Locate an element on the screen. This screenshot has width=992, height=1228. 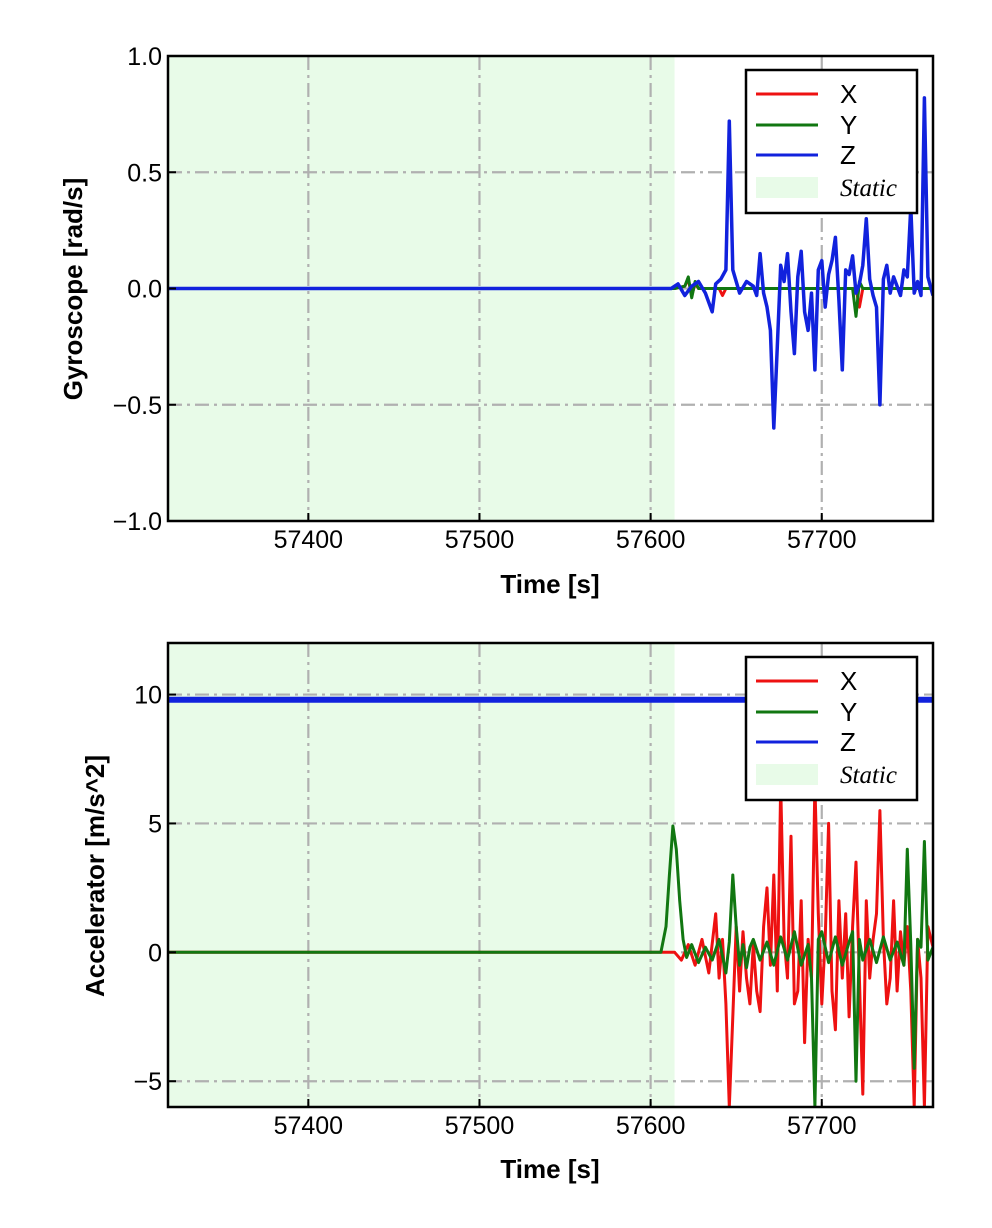
y-tick-label: −1.0 is located at coordinates (137, 522).